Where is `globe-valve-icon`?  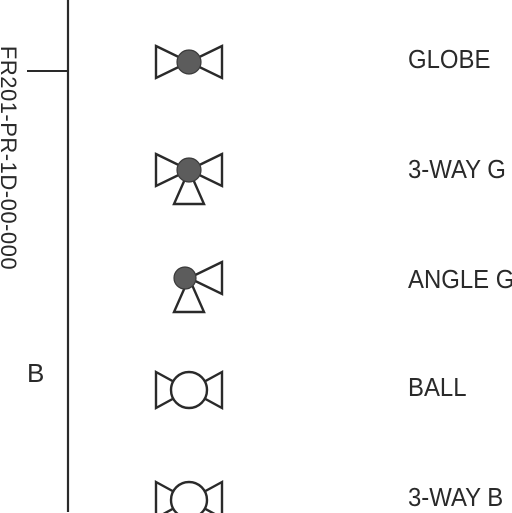 globe-valve-icon is located at coordinates (189, 62).